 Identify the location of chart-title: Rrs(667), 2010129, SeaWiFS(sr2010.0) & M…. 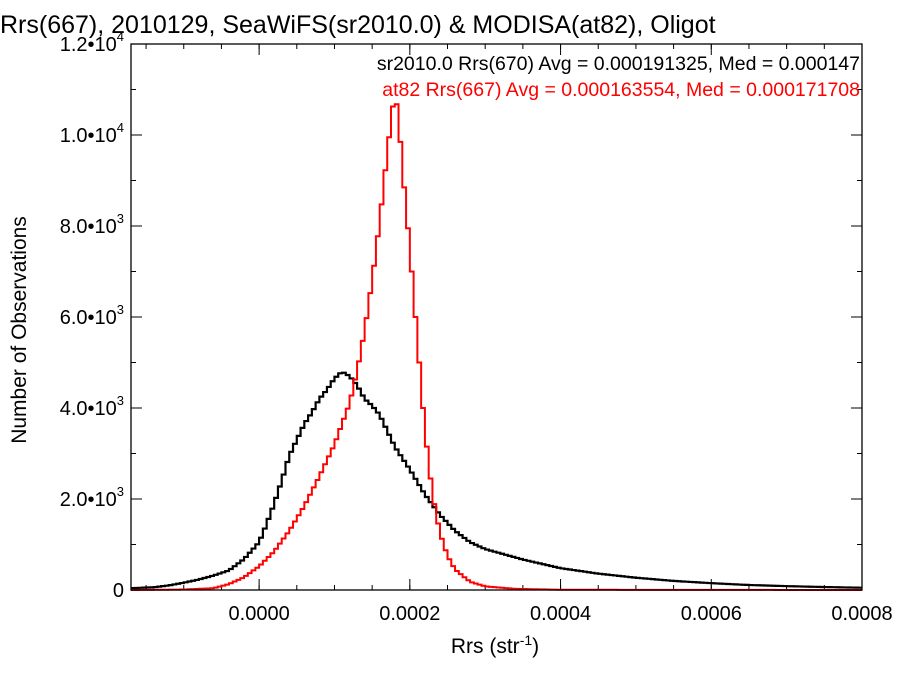
(358, 25).